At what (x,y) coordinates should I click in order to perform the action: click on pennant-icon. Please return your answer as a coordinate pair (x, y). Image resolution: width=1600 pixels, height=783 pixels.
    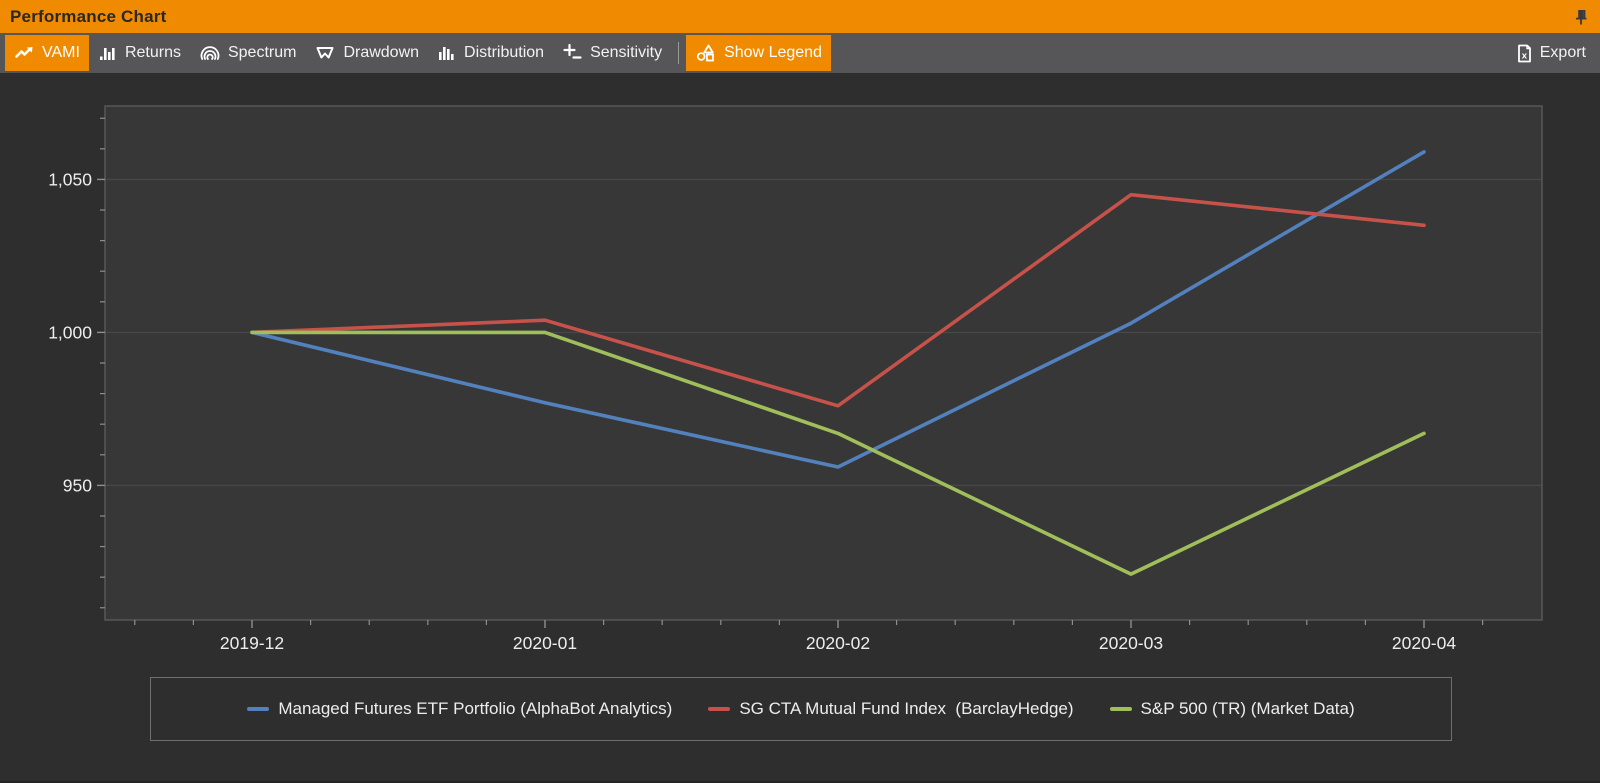
    Looking at the image, I should click on (325, 53).